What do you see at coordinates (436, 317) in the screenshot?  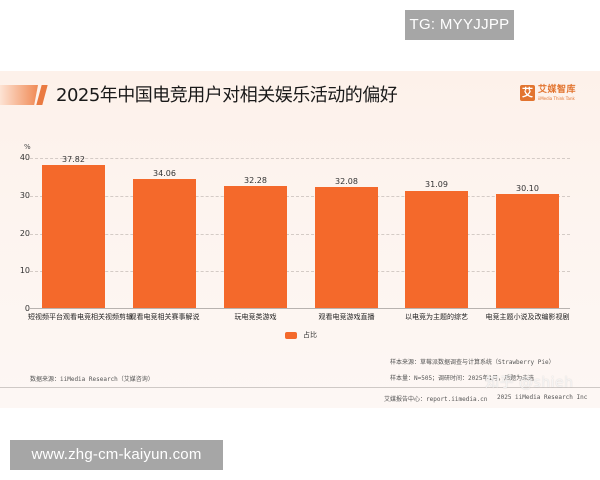 I see `bar-label-5: 以电竞为主题的综艺` at bounding box center [436, 317].